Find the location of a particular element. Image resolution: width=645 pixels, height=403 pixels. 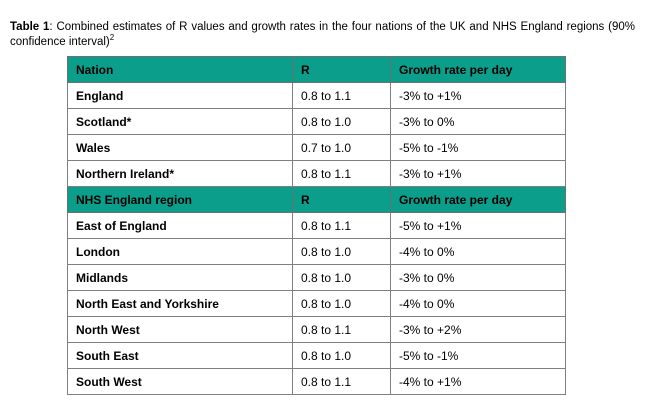

row-label-cell: South West is located at coordinates (180, 381).